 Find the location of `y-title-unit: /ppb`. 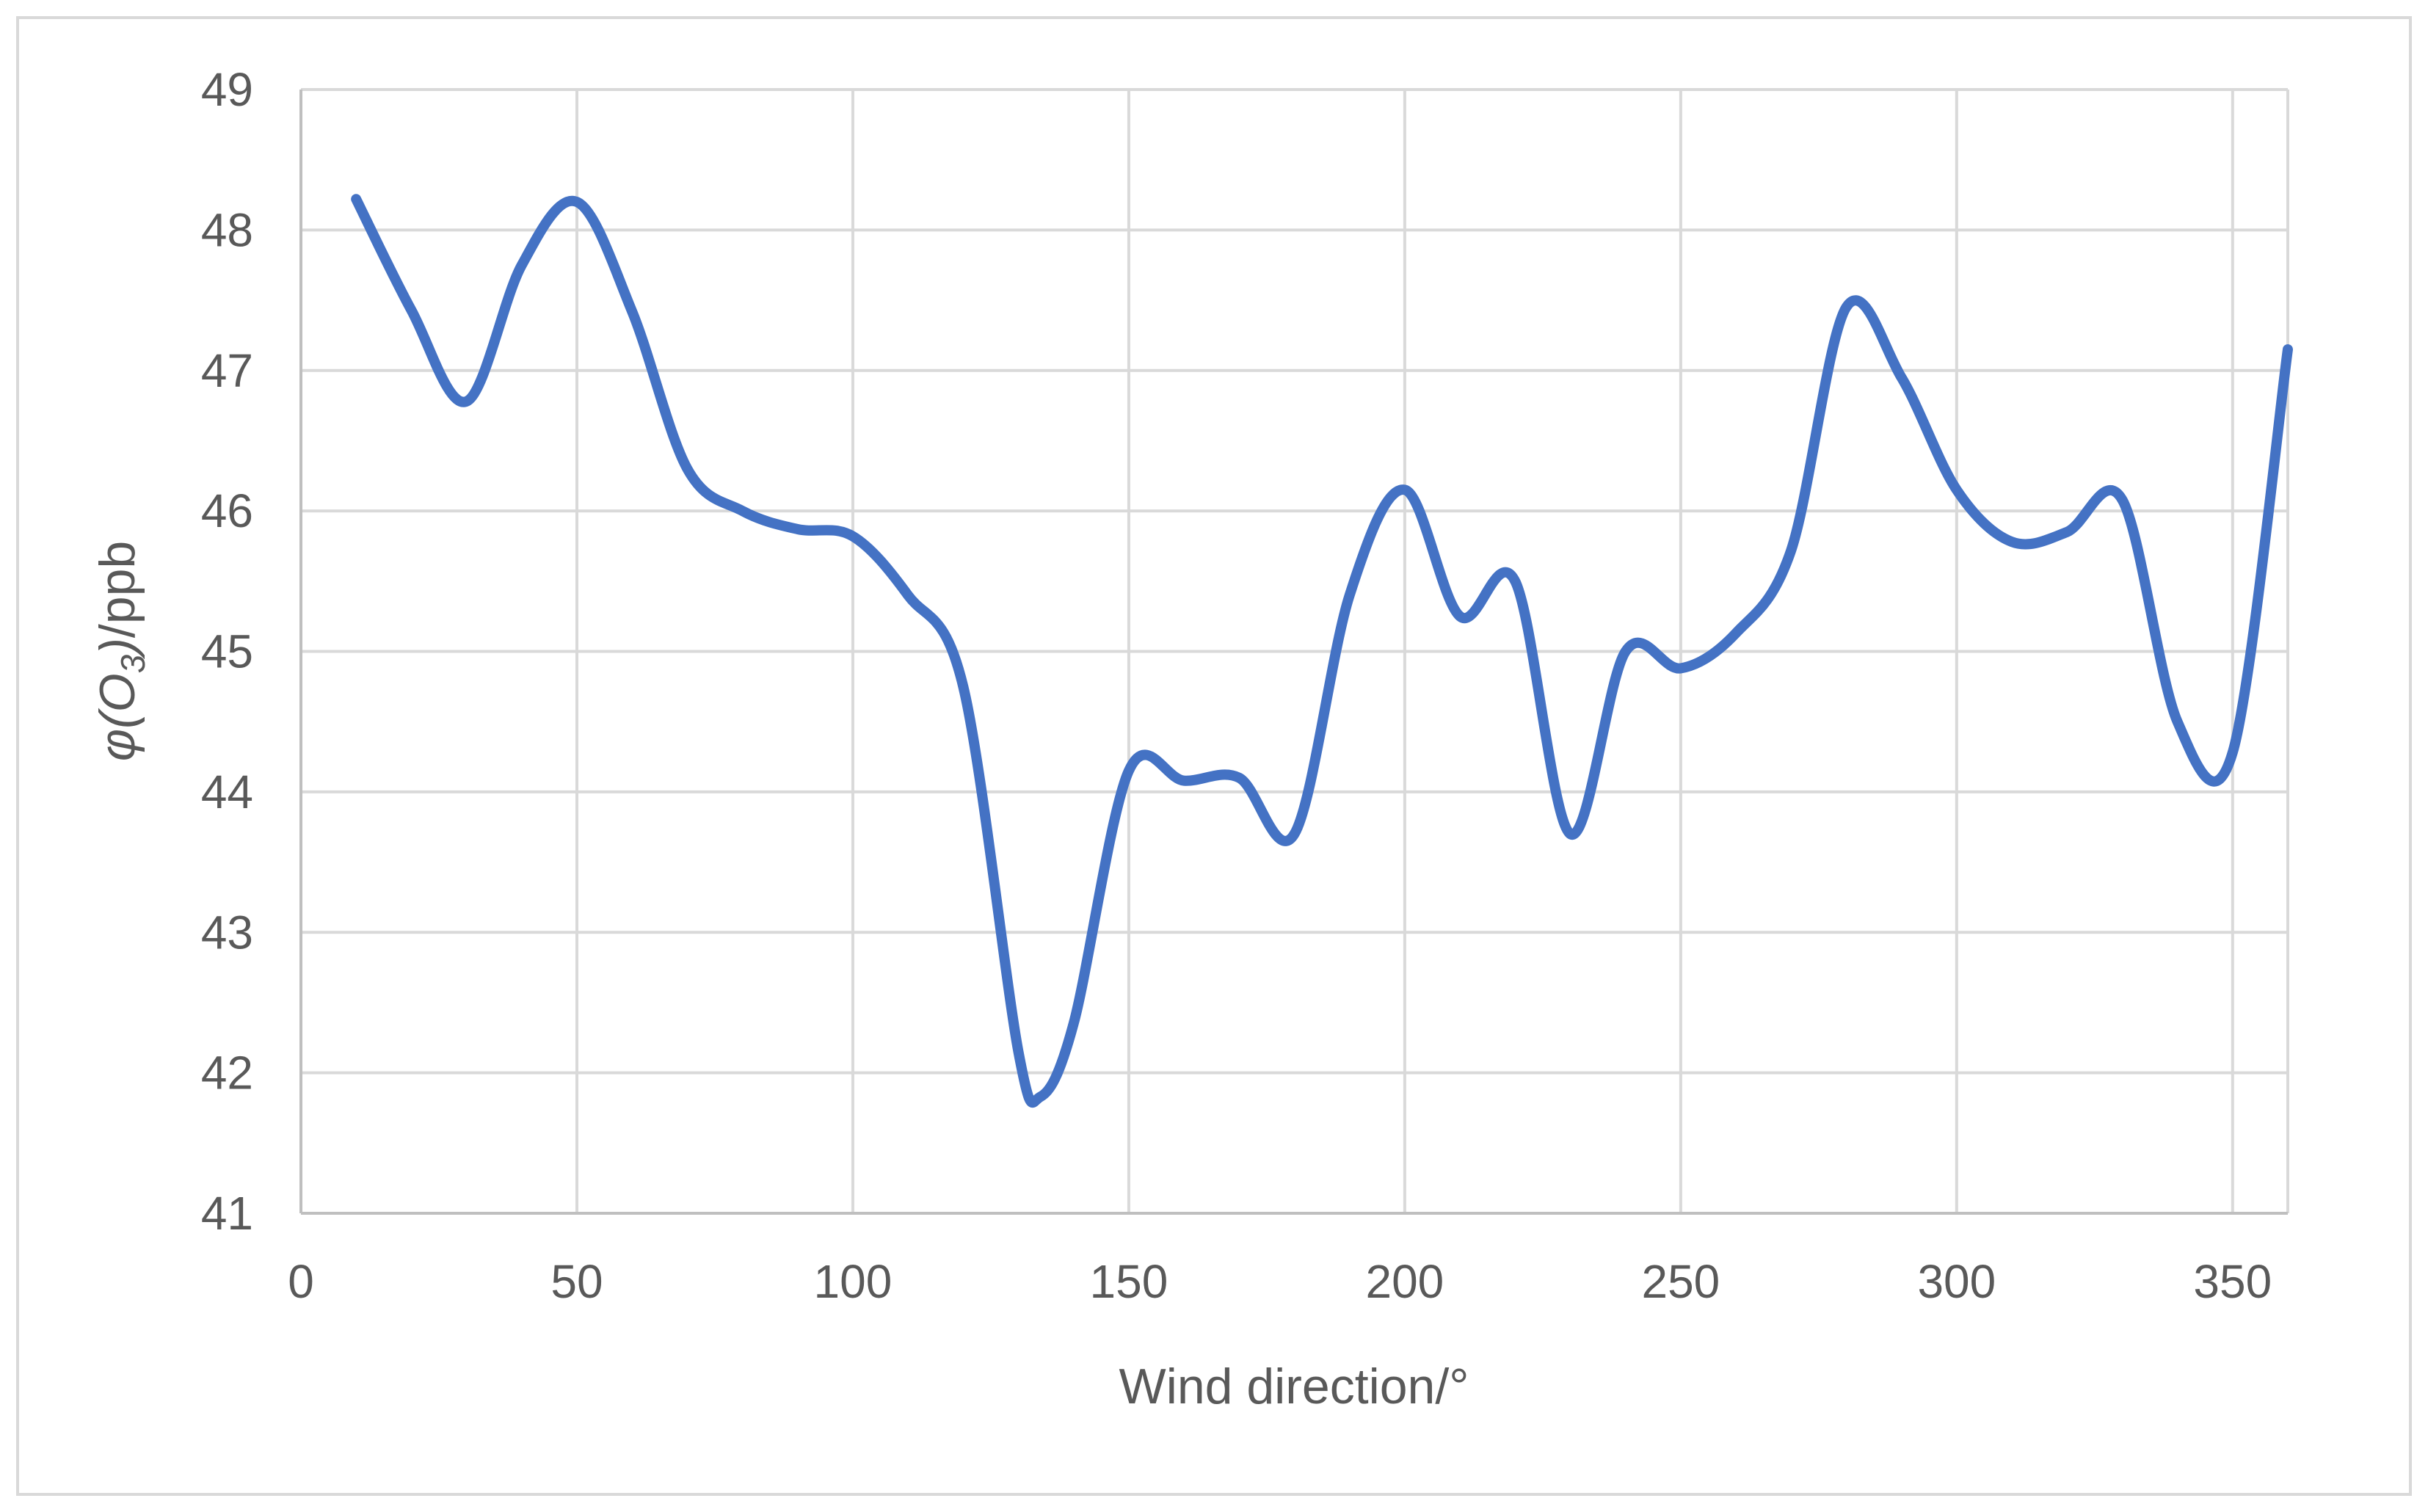

y-title-unit: /ppb is located at coordinates (118, 589).